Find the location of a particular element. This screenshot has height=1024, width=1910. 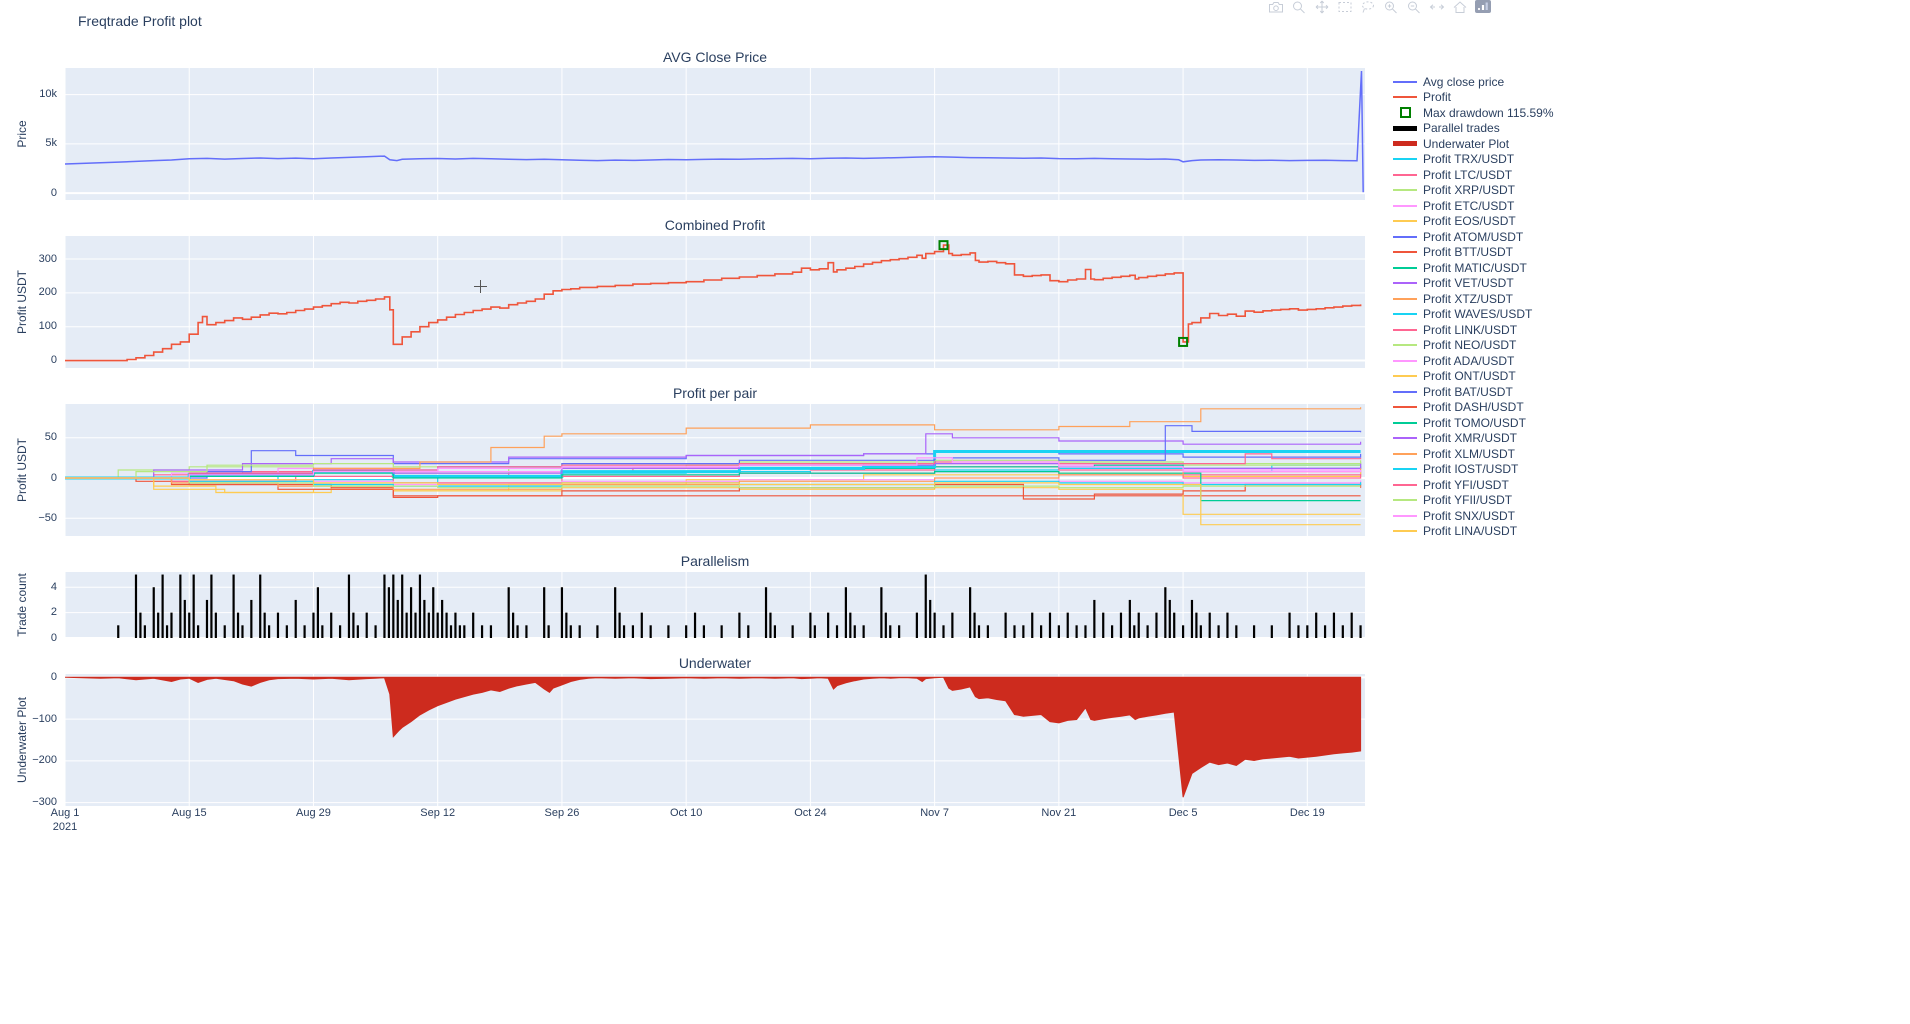

legend-item-profit-yfi-usdt: Profit YFI/USDT is located at coordinates (1473, 485).